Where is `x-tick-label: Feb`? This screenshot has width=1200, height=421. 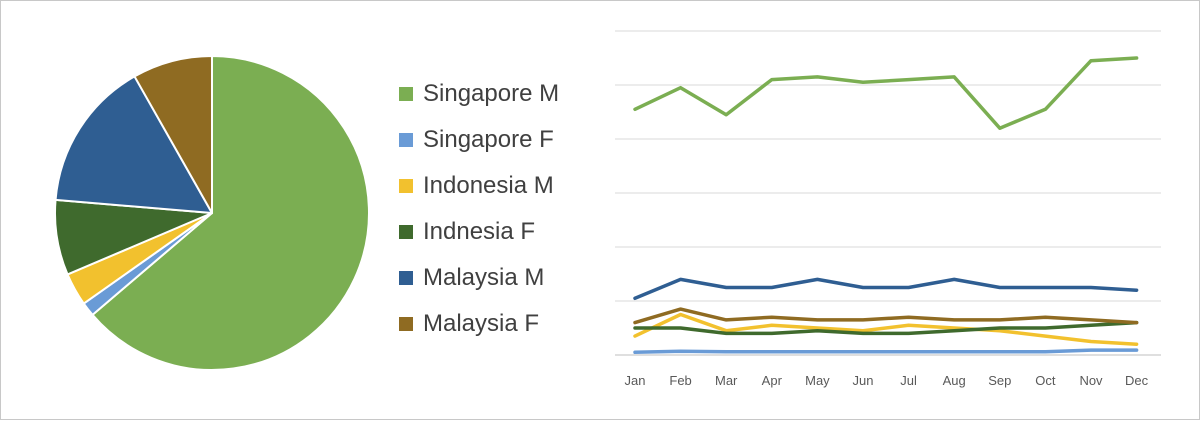
x-tick-label: Feb is located at coordinates (680, 380).